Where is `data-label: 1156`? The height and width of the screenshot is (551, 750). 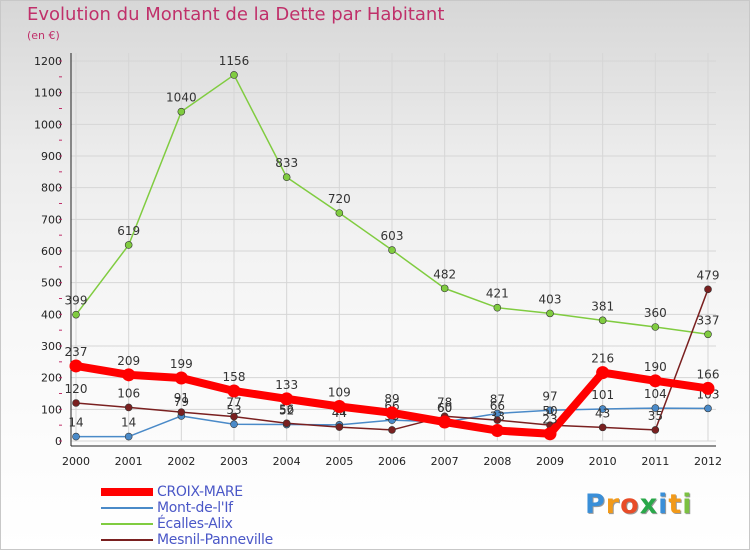
data-label: 1156 is located at coordinates (234, 61).